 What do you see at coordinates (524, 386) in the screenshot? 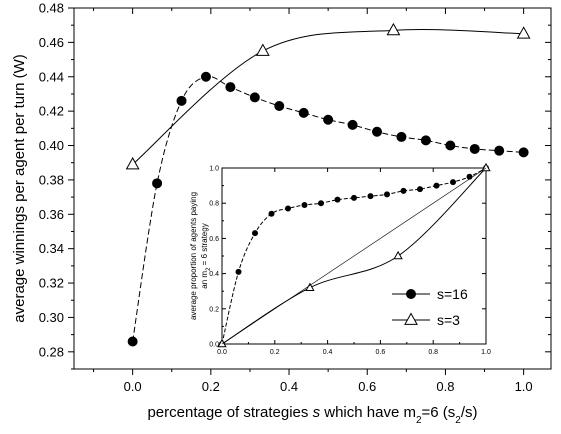
I see `x-tick-label: 1.0` at bounding box center [524, 386].